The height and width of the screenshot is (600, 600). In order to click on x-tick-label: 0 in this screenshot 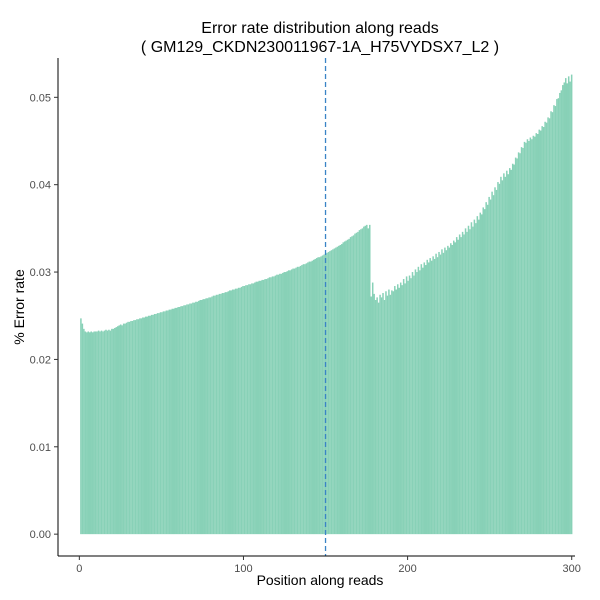, I will do `click(79, 569)`.